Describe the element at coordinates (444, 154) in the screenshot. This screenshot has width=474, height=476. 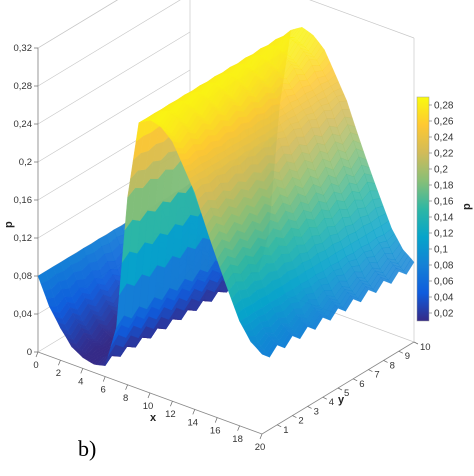
I see `colorbar-tick-label: 0,22` at that location.